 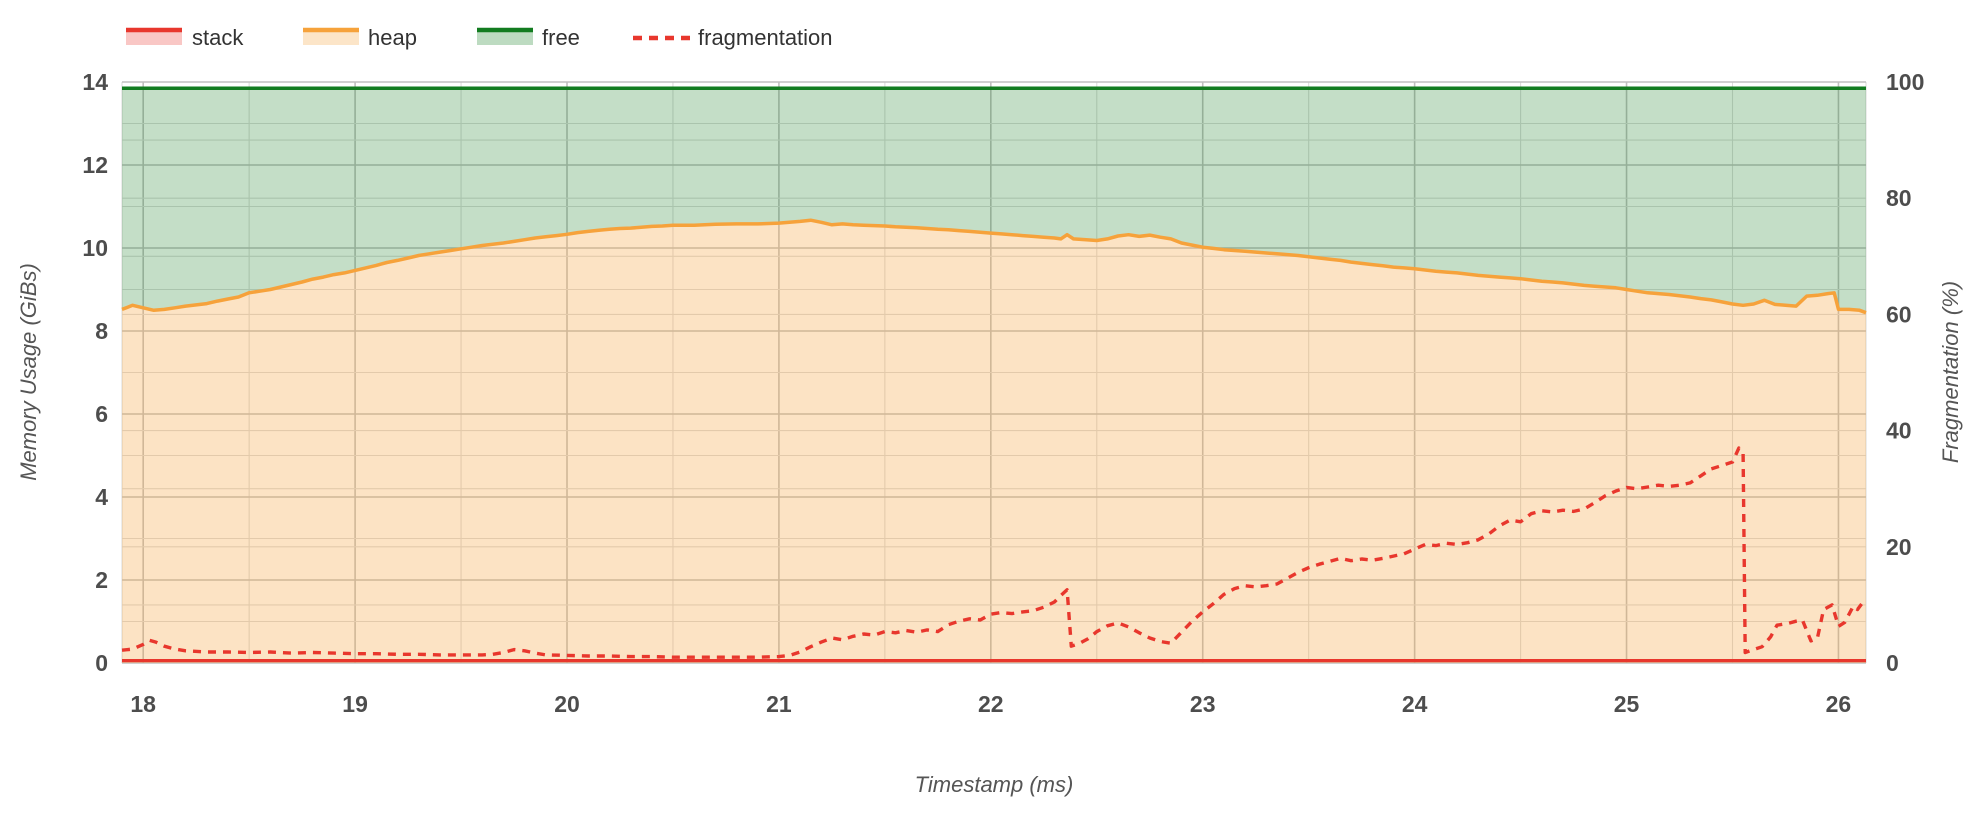 What do you see at coordinates (392, 37) in the screenshot?
I see `legend-label: heap` at bounding box center [392, 37].